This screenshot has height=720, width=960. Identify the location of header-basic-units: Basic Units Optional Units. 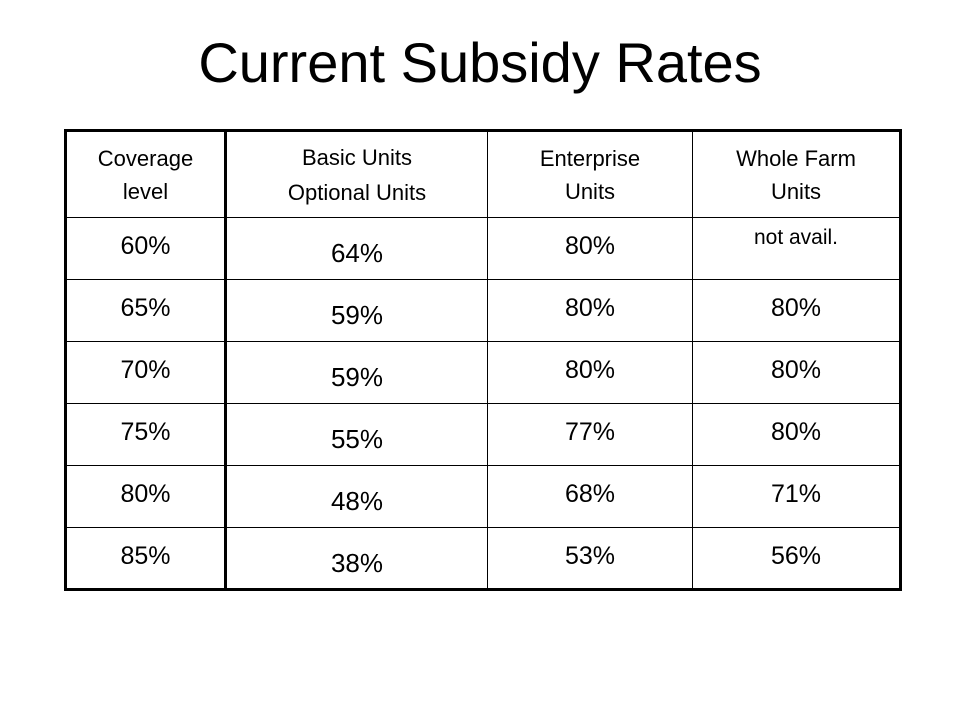
(356, 173).